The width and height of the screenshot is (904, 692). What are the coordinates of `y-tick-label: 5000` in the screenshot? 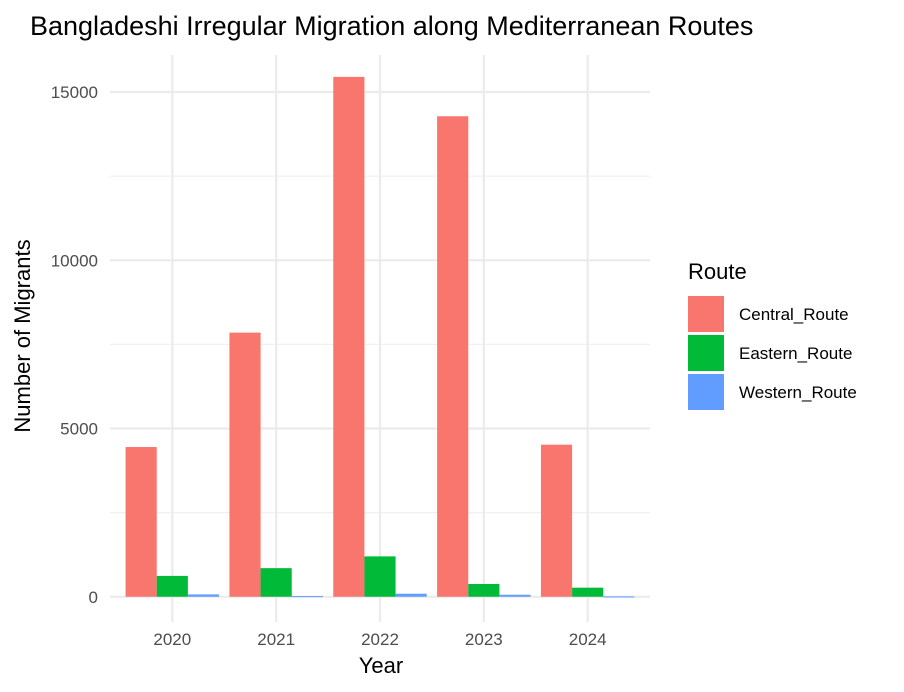 It's located at (79, 429).